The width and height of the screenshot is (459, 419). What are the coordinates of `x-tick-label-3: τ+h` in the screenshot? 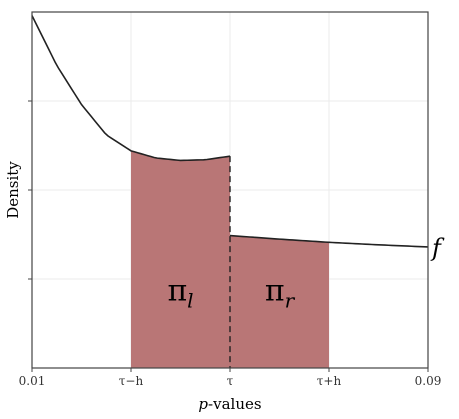 It's located at (329, 381).